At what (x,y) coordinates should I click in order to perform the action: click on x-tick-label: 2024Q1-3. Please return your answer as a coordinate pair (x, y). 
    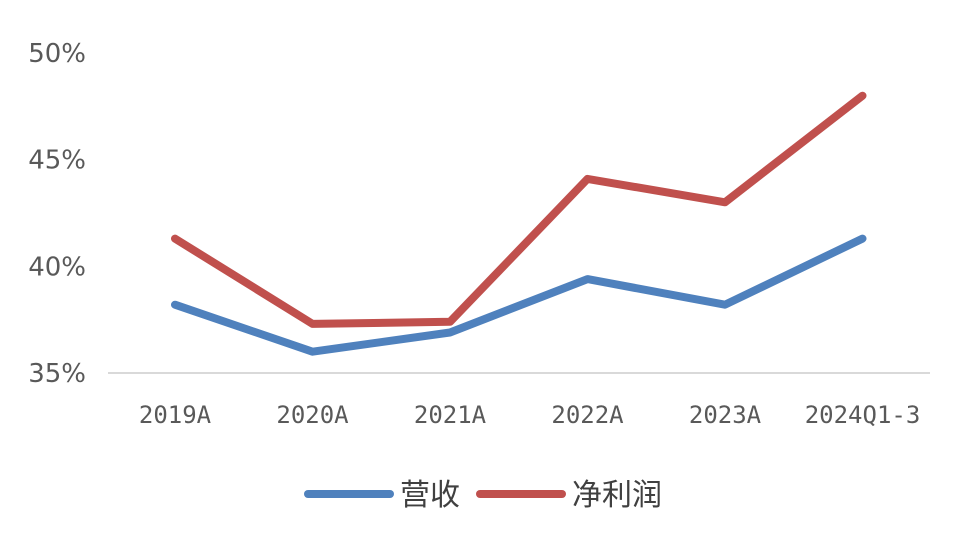
    Looking at the image, I should click on (863, 415).